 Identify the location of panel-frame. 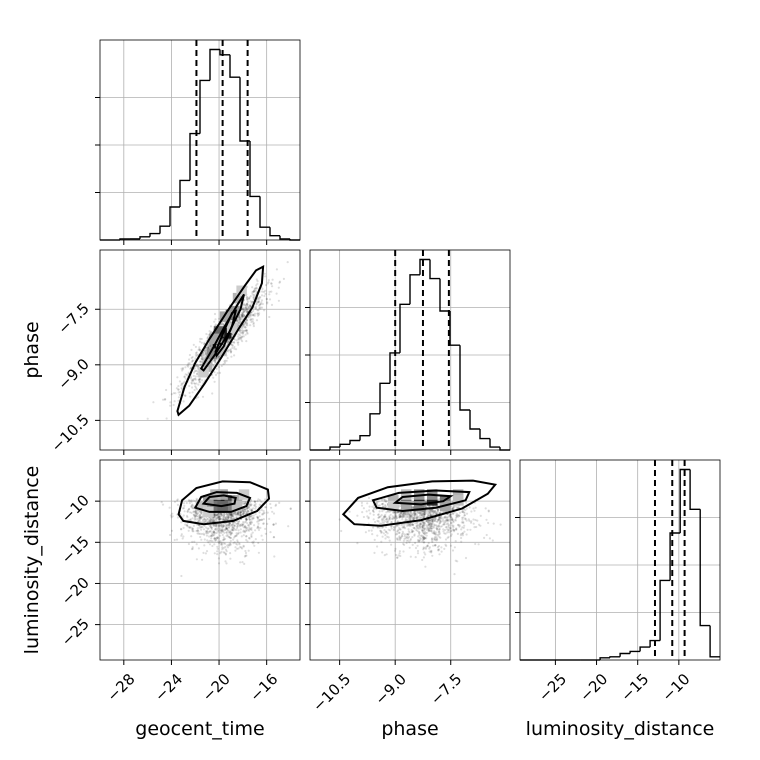
(620, 560).